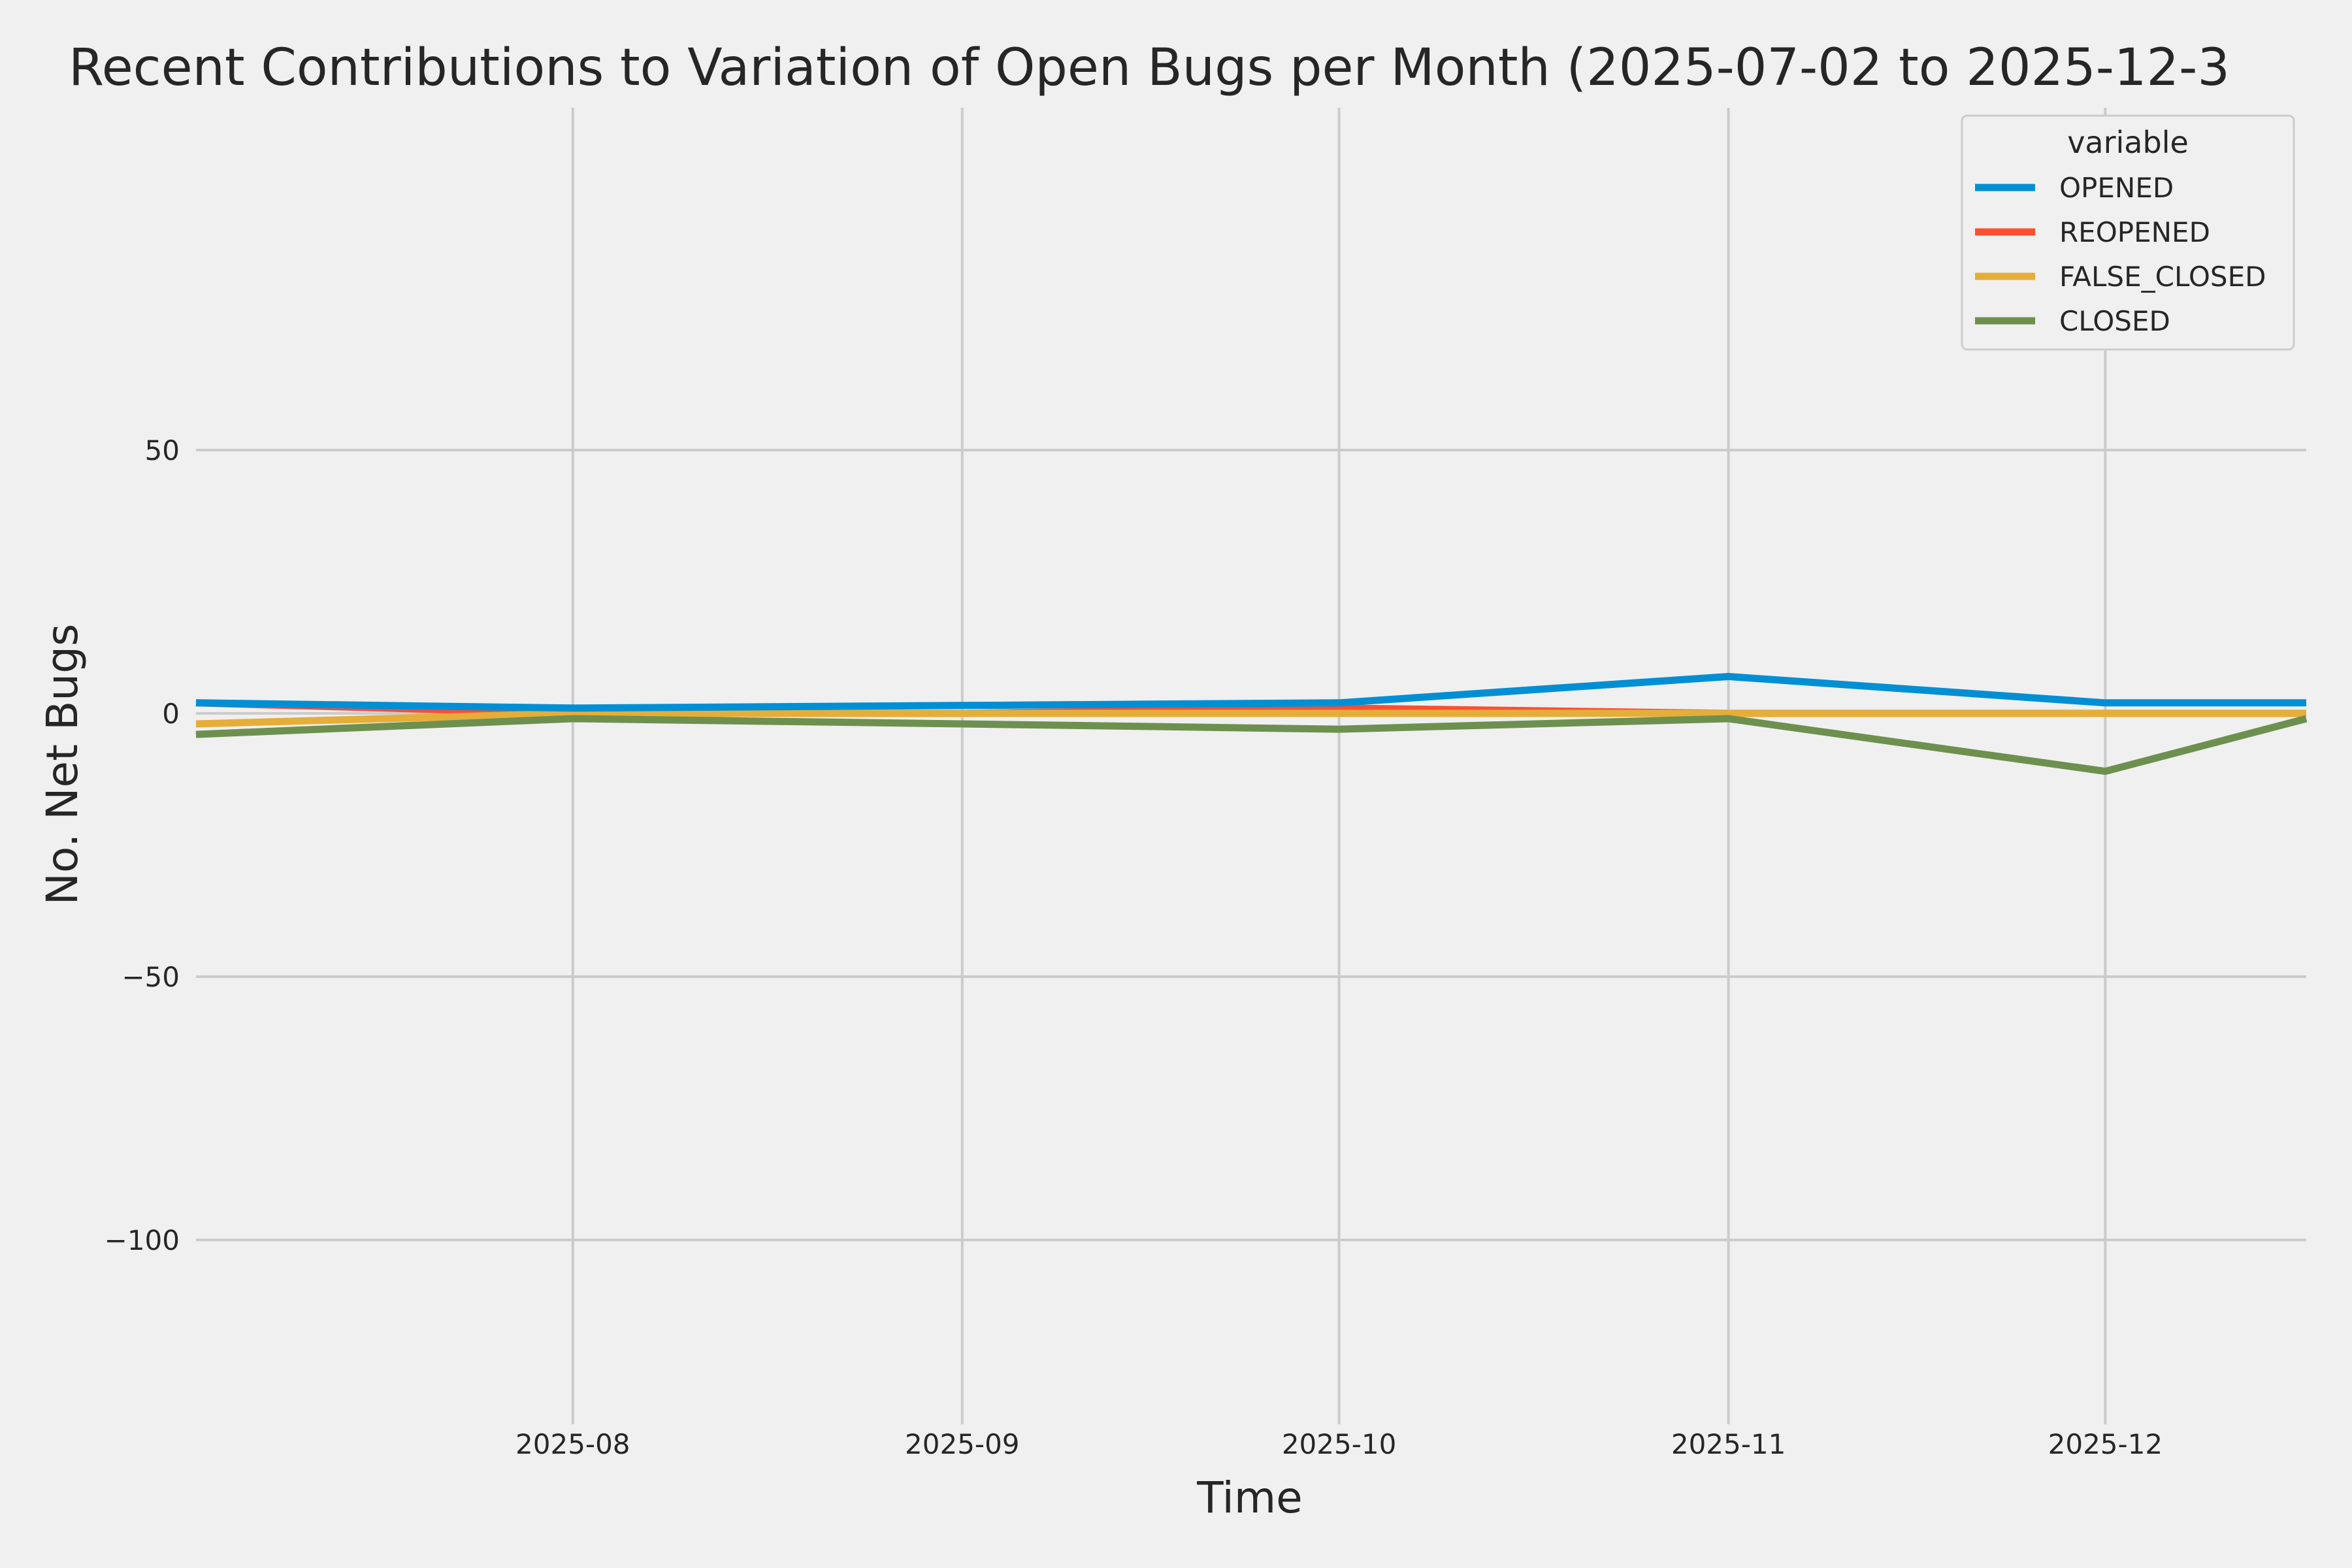 This screenshot has height=1568, width=2352. I want to click on legend-label-false-closed: FALSE_CLOSED, so click(2162, 277).